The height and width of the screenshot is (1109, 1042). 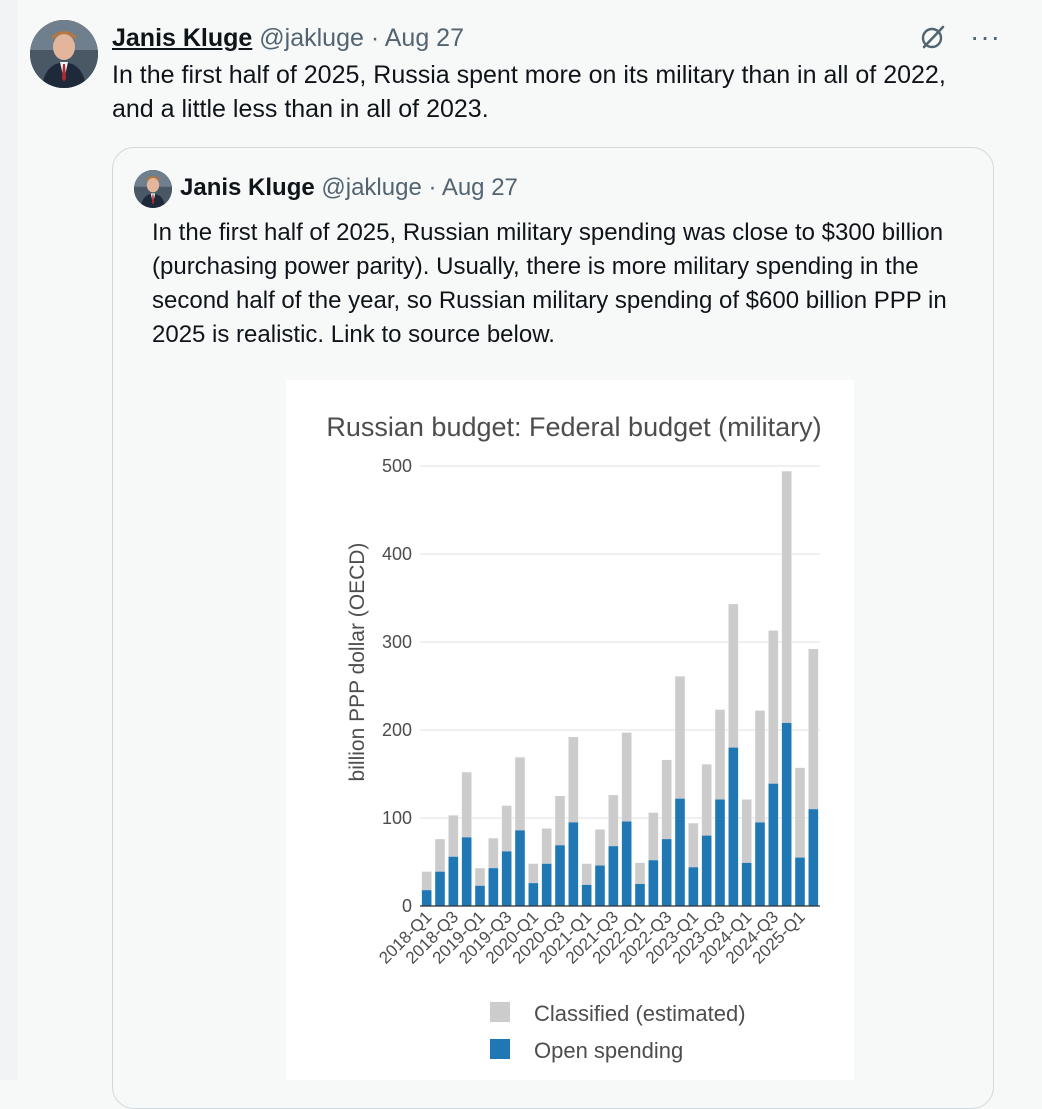 I want to click on grok-icon, so click(x=933, y=37).